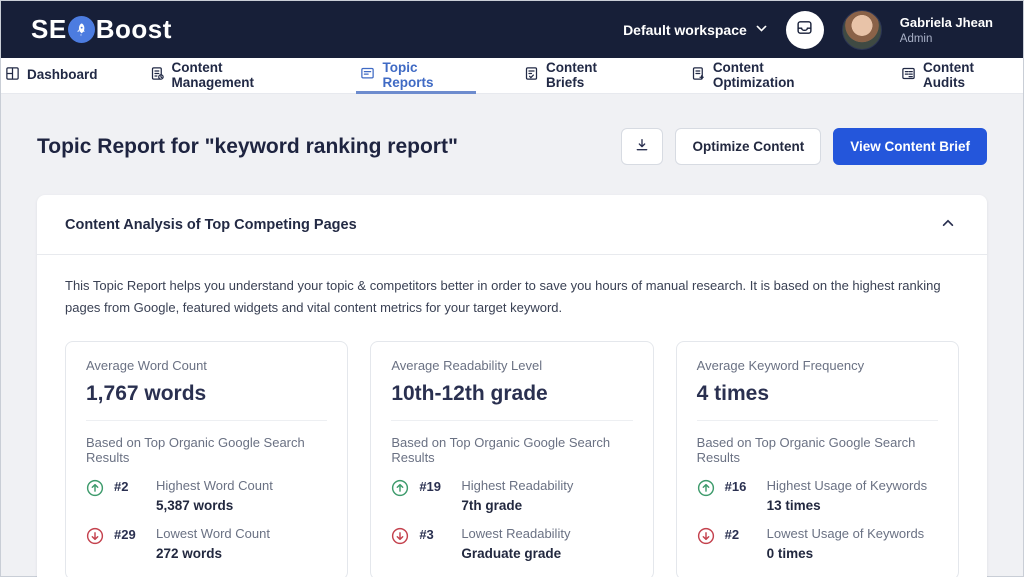  What do you see at coordinates (492, 506) in the screenshot?
I see `row-value: 7th grade` at bounding box center [492, 506].